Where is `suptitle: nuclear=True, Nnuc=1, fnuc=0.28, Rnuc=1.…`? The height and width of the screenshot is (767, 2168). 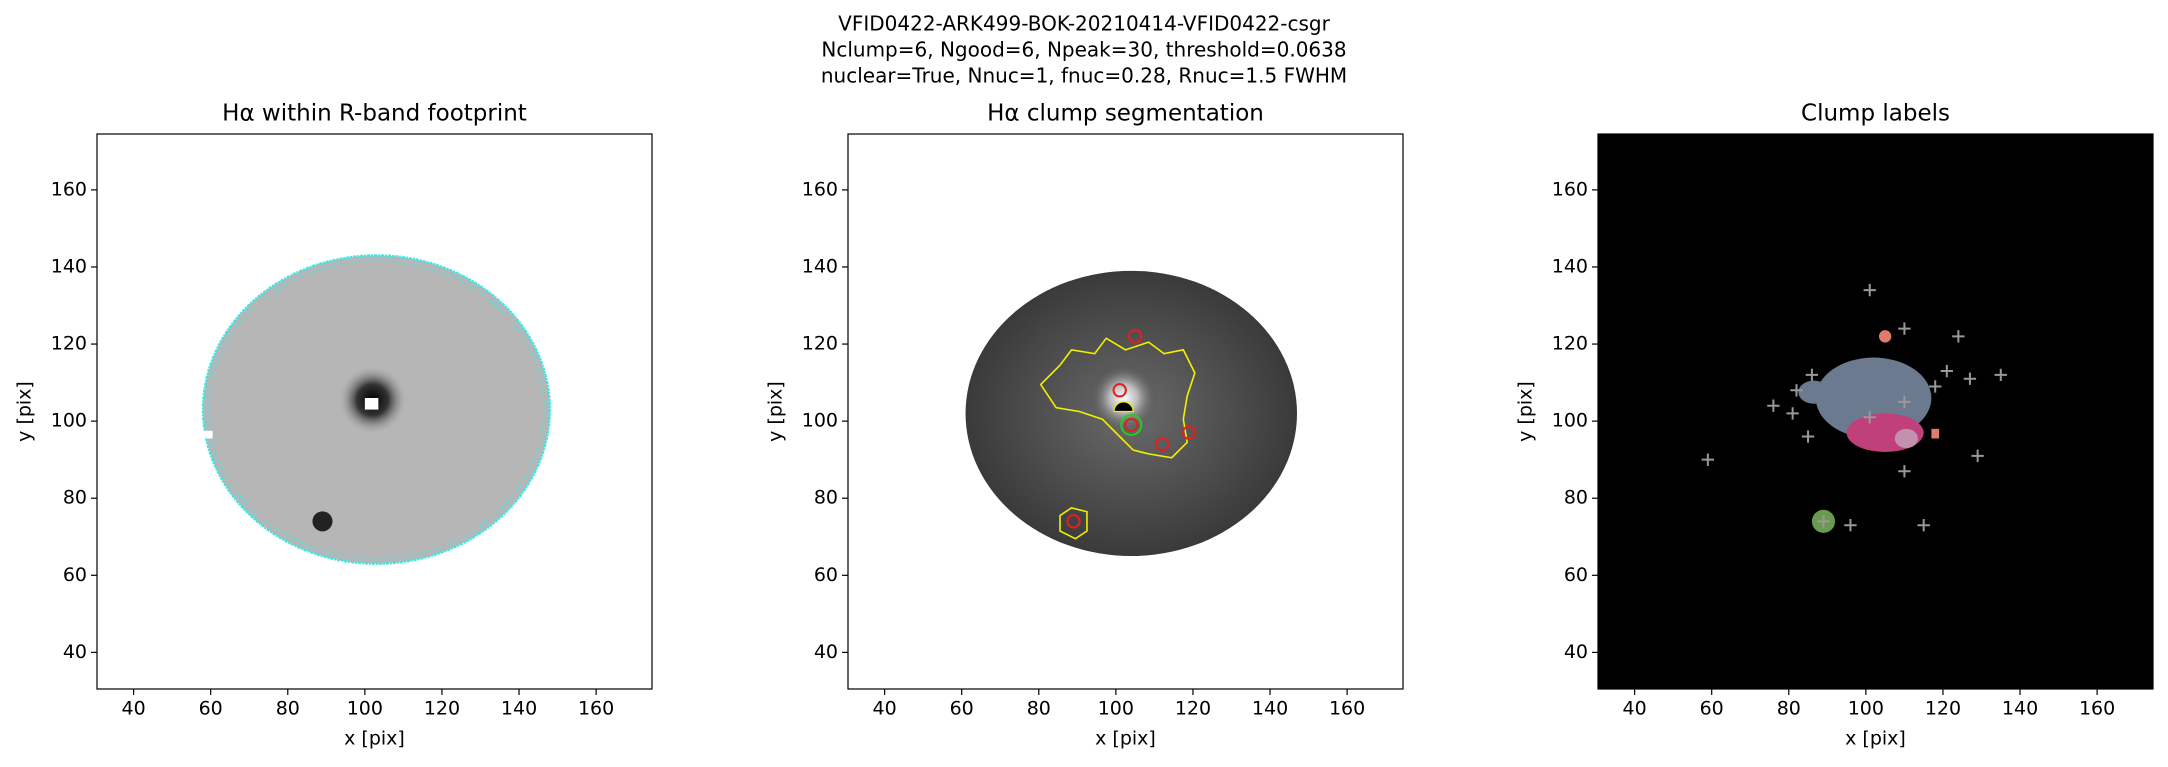 suptitle: nuclear=True, Nnuc=1, fnuc=0.28, Rnuc=1.… is located at coordinates (1084, 76).